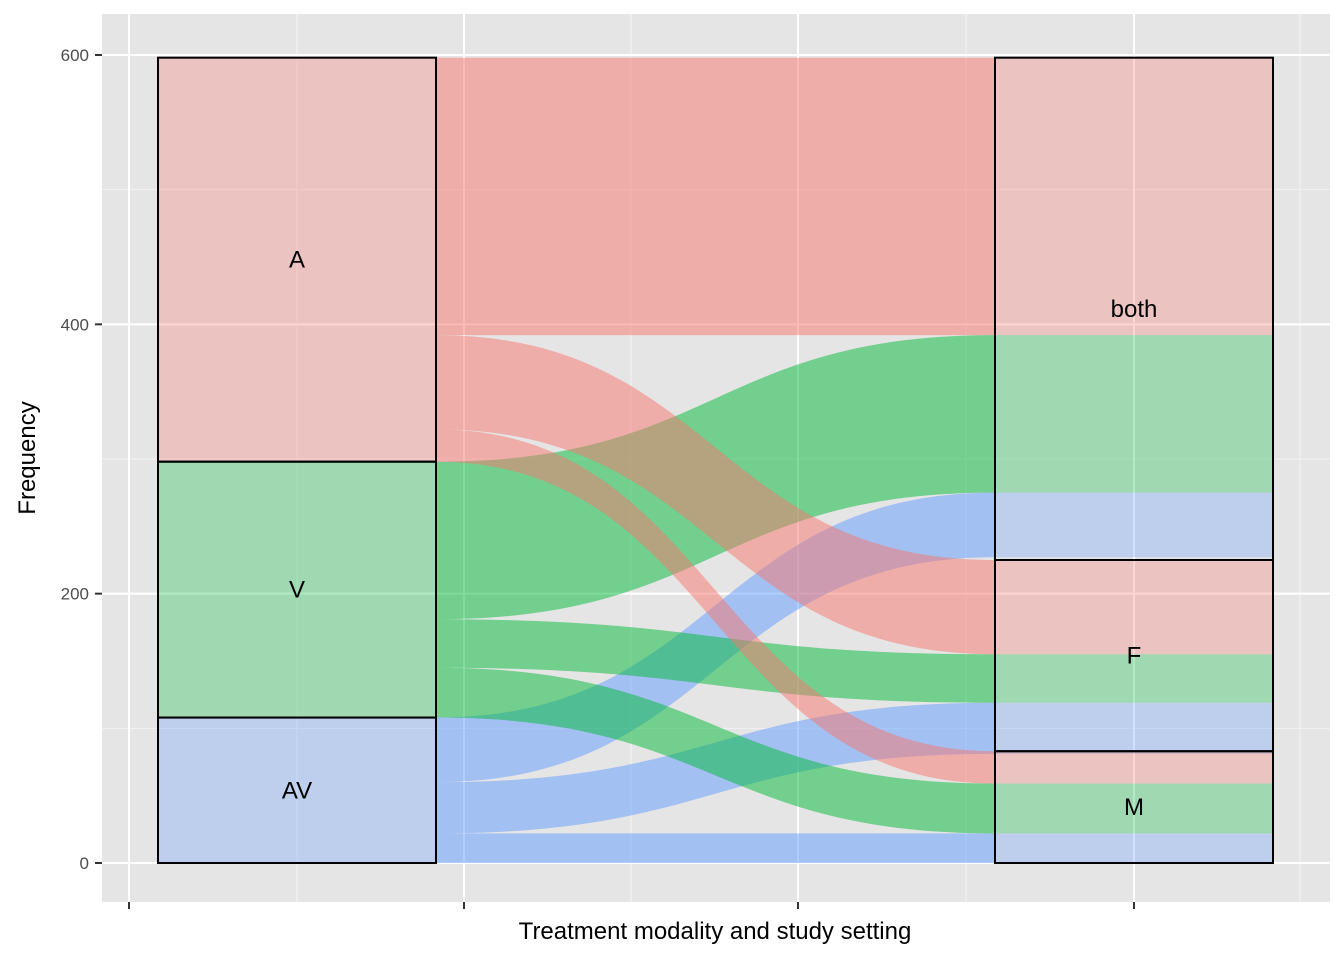 The width and height of the screenshot is (1344, 960). I want to click on flow-a-to-f, so click(715, 495).